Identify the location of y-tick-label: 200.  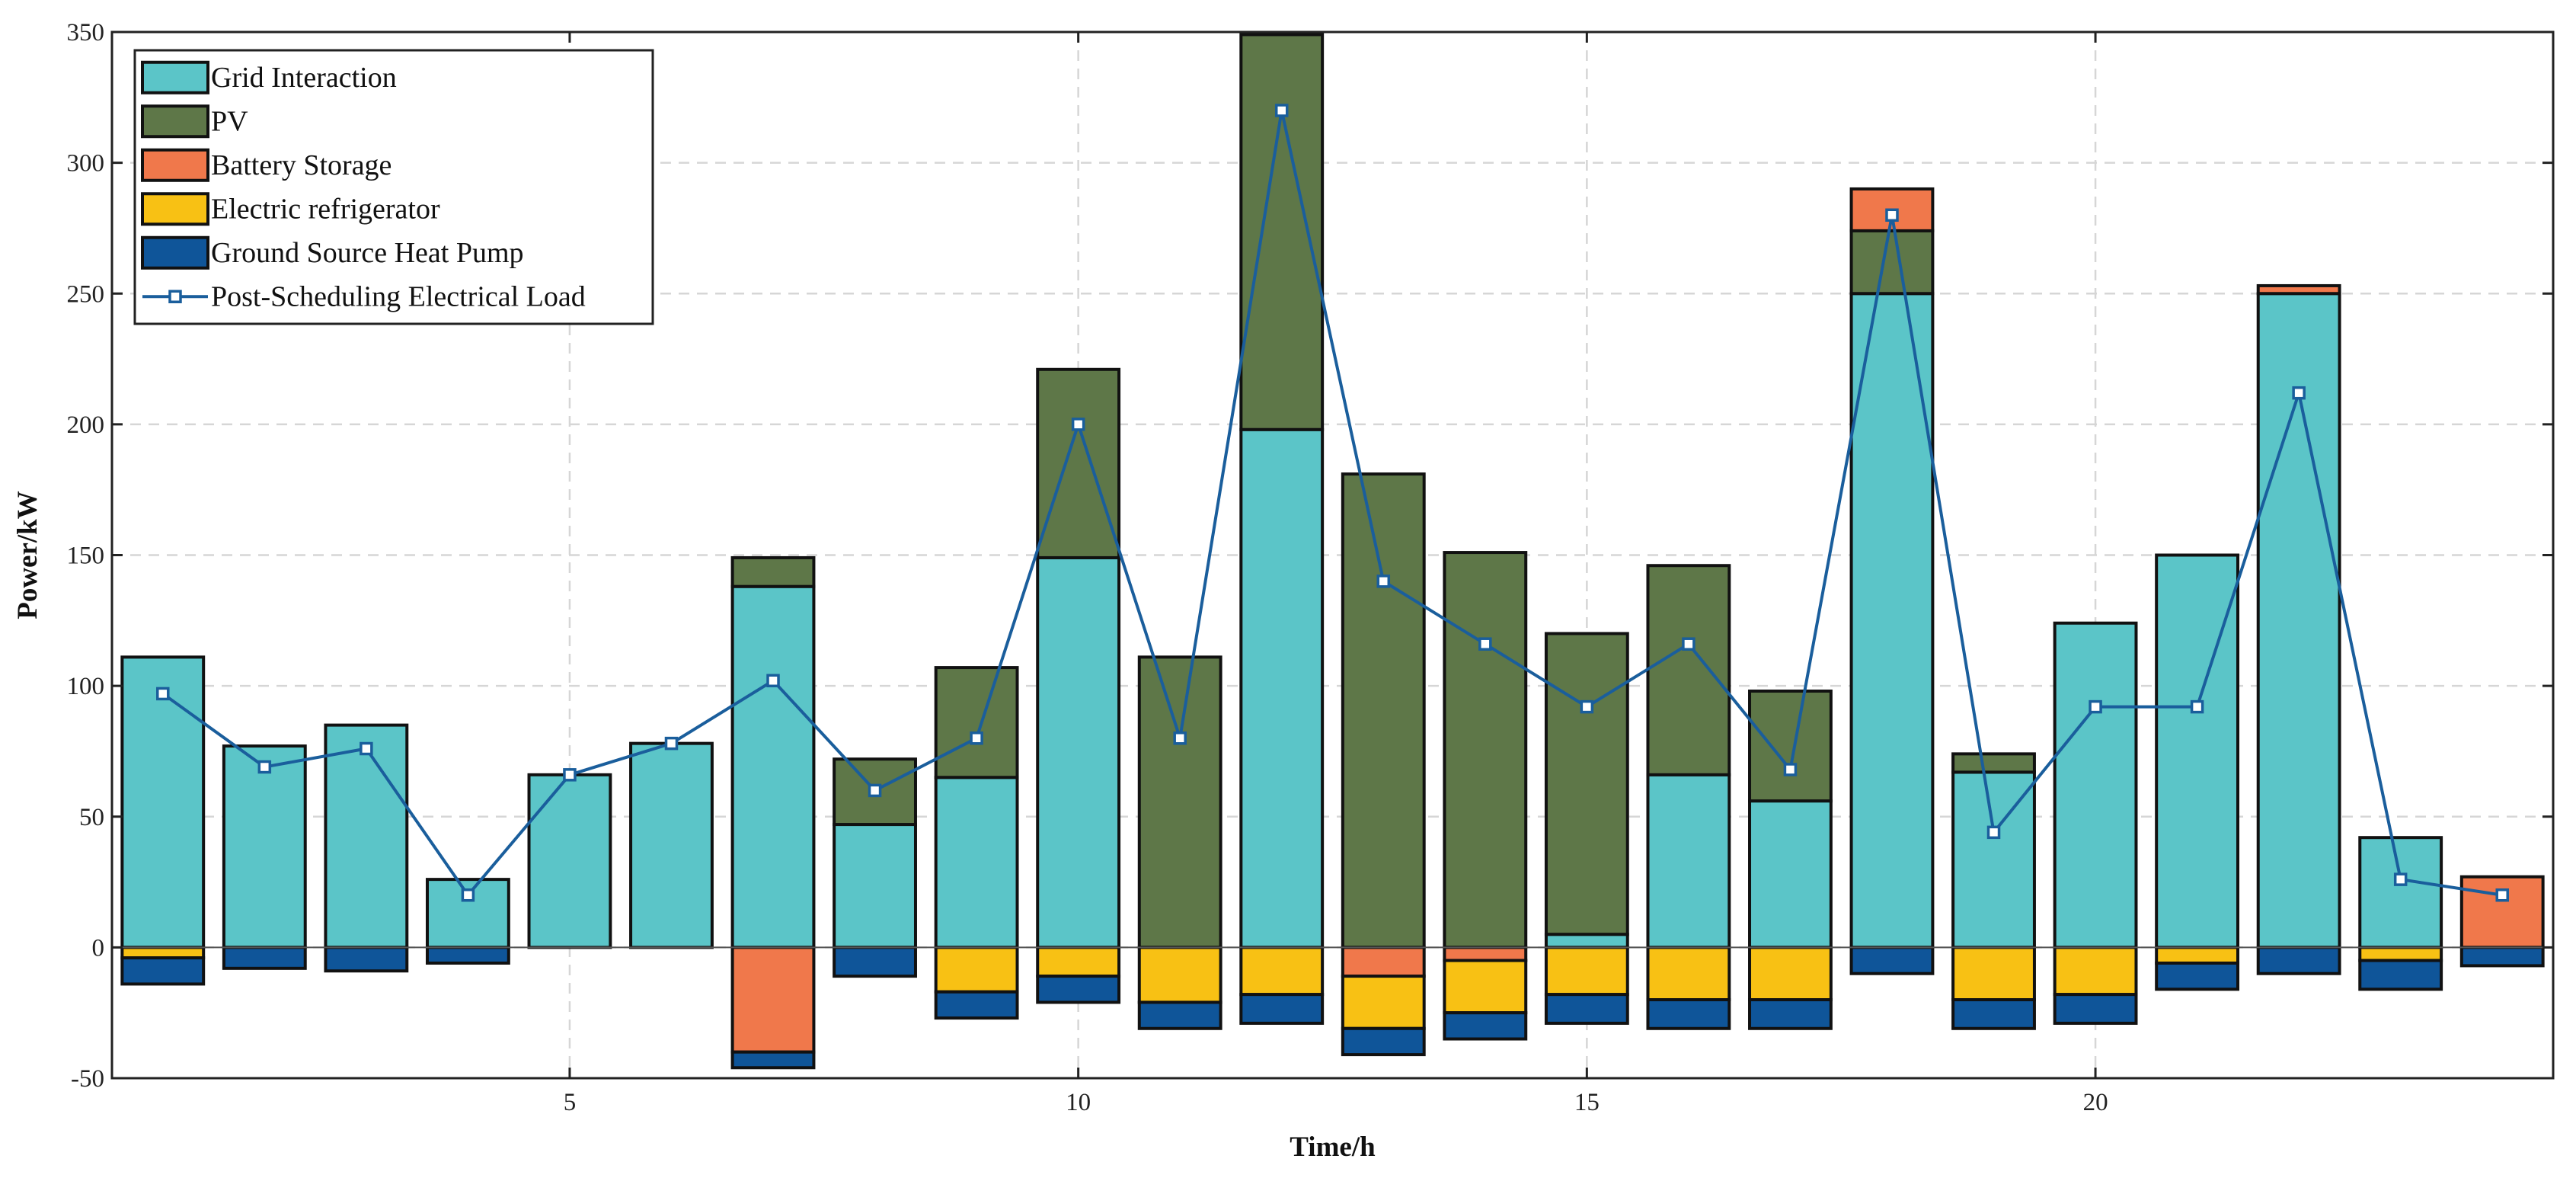
(86, 425).